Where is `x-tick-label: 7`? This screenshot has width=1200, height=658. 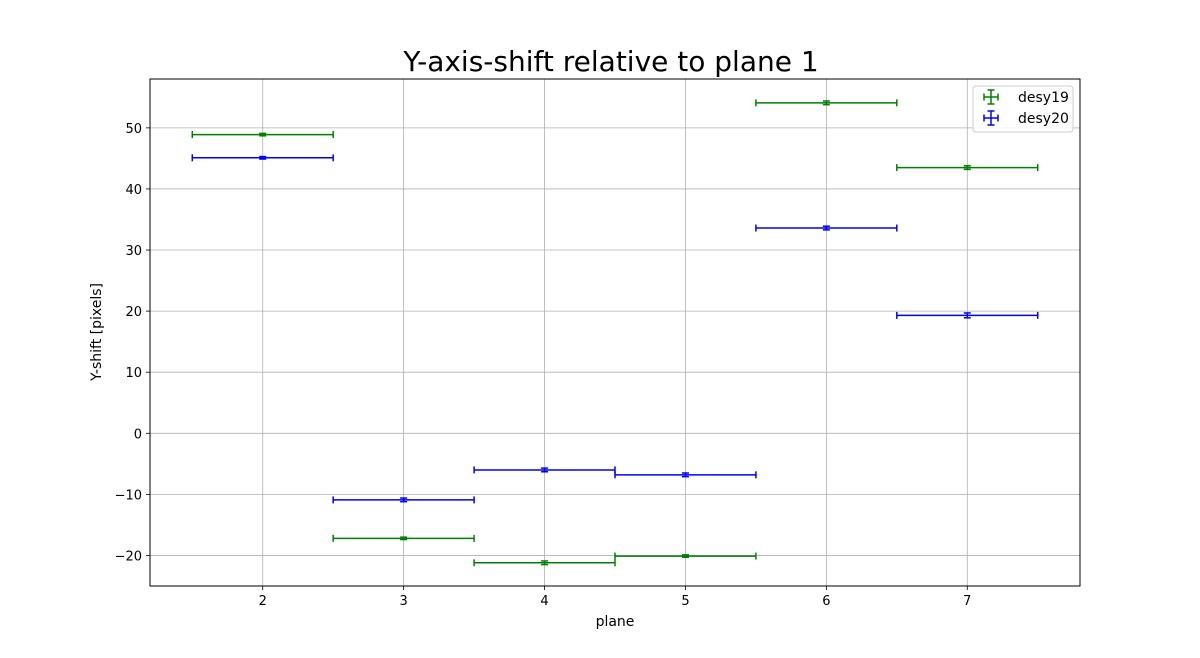
x-tick-label: 7 is located at coordinates (967, 601).